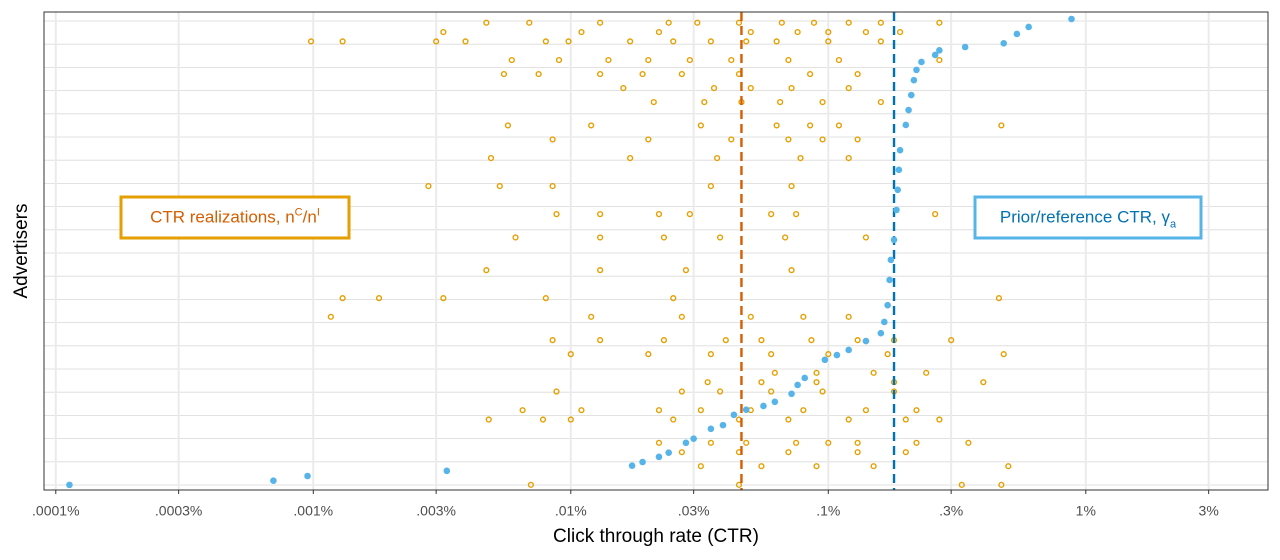  What do you see at coordinates (436, 511) in the screenshot?
I see `x-tick-label: .003%` at bounding box center [436, 511].